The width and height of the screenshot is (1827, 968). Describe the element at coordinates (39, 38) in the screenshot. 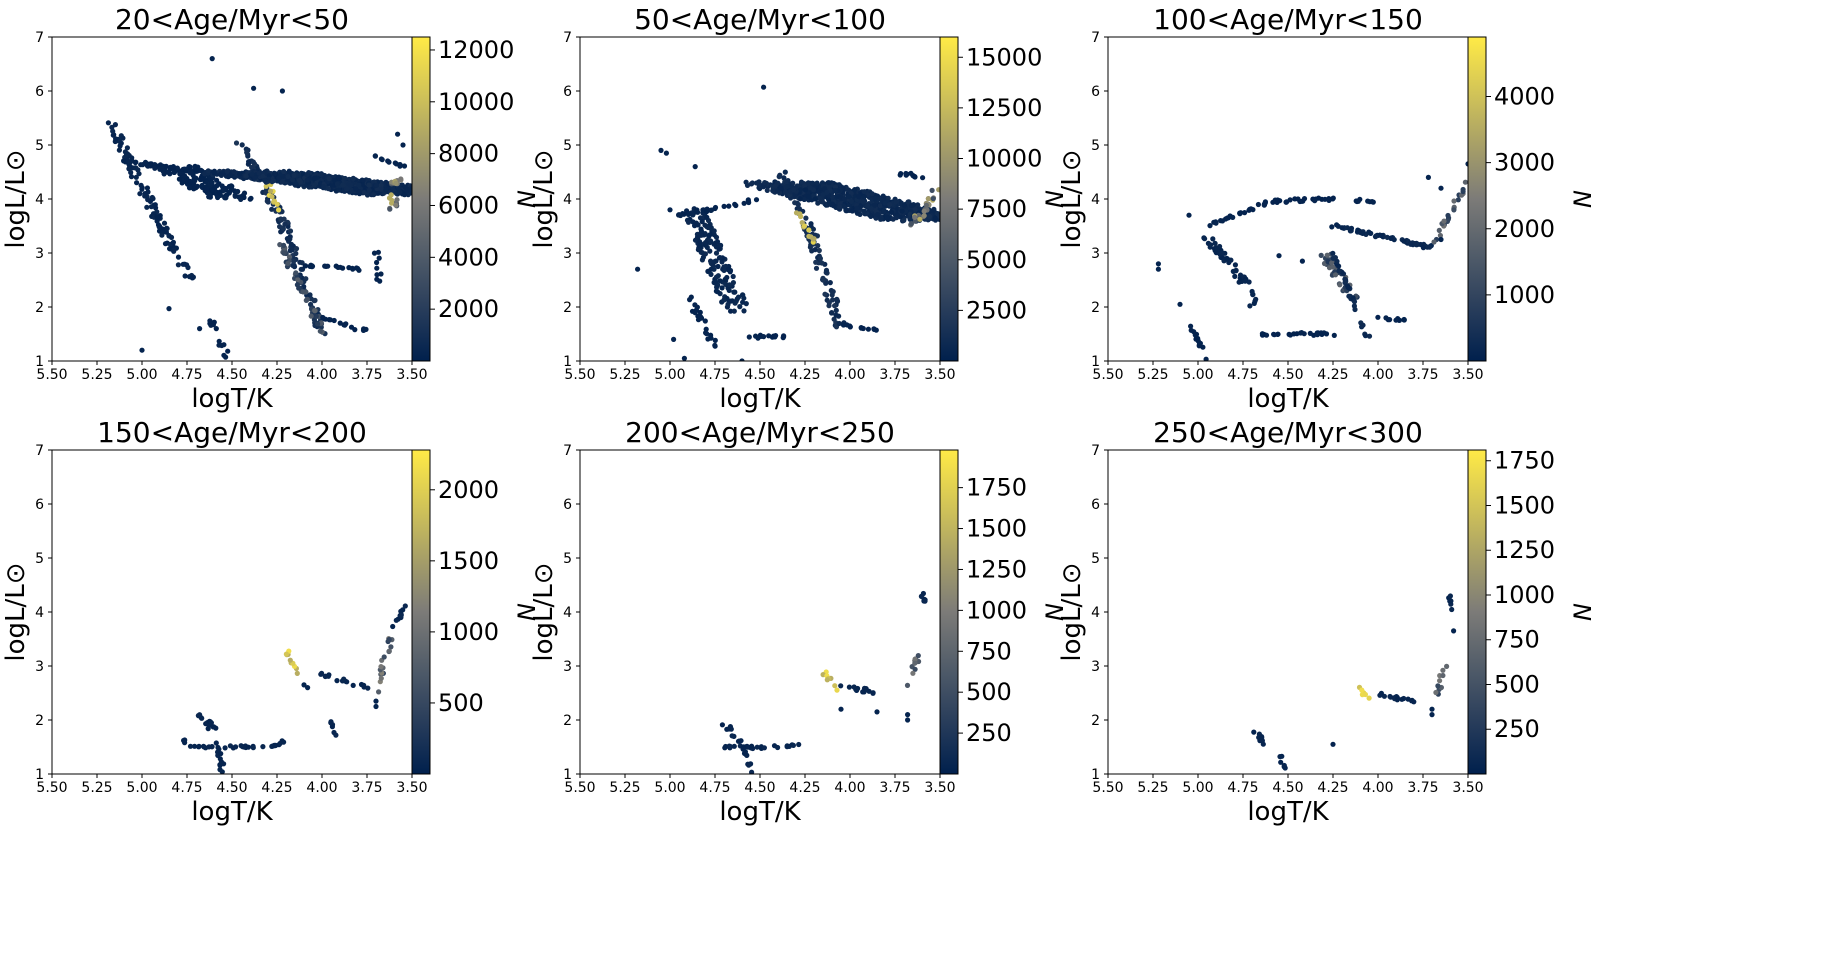

I see `y-tick-label: 7` at that location.